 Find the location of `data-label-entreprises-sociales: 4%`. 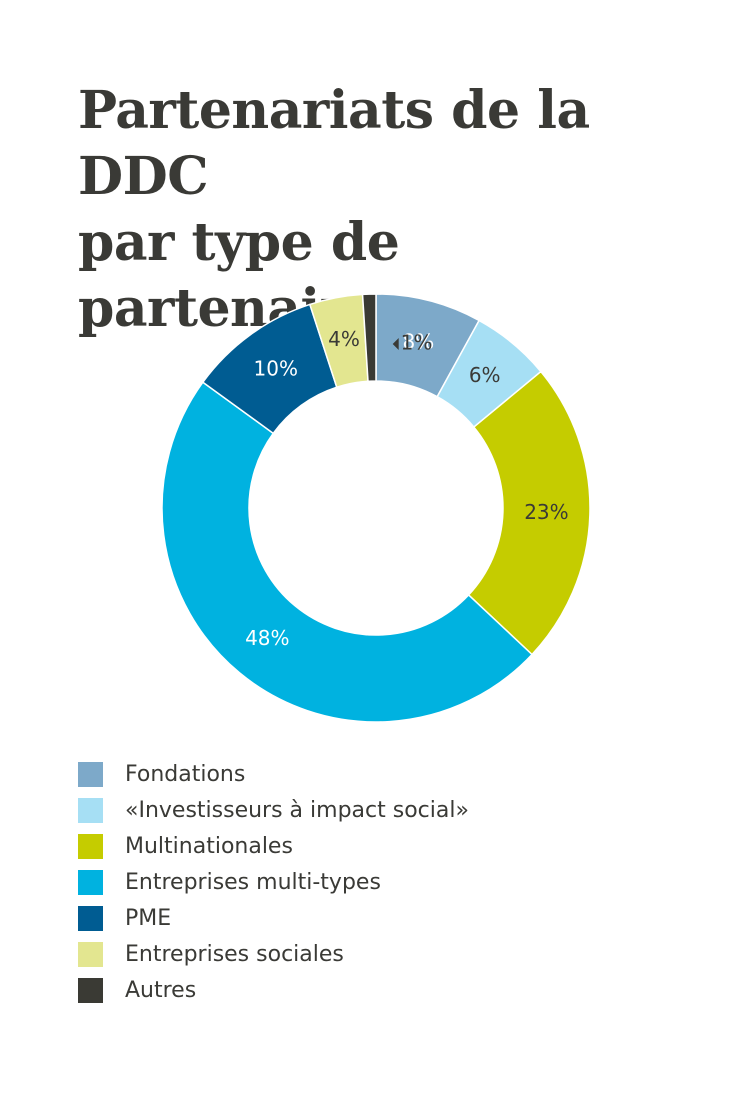

data-label-entreprises-sociales: 4% is located at coordinates (344, 339).